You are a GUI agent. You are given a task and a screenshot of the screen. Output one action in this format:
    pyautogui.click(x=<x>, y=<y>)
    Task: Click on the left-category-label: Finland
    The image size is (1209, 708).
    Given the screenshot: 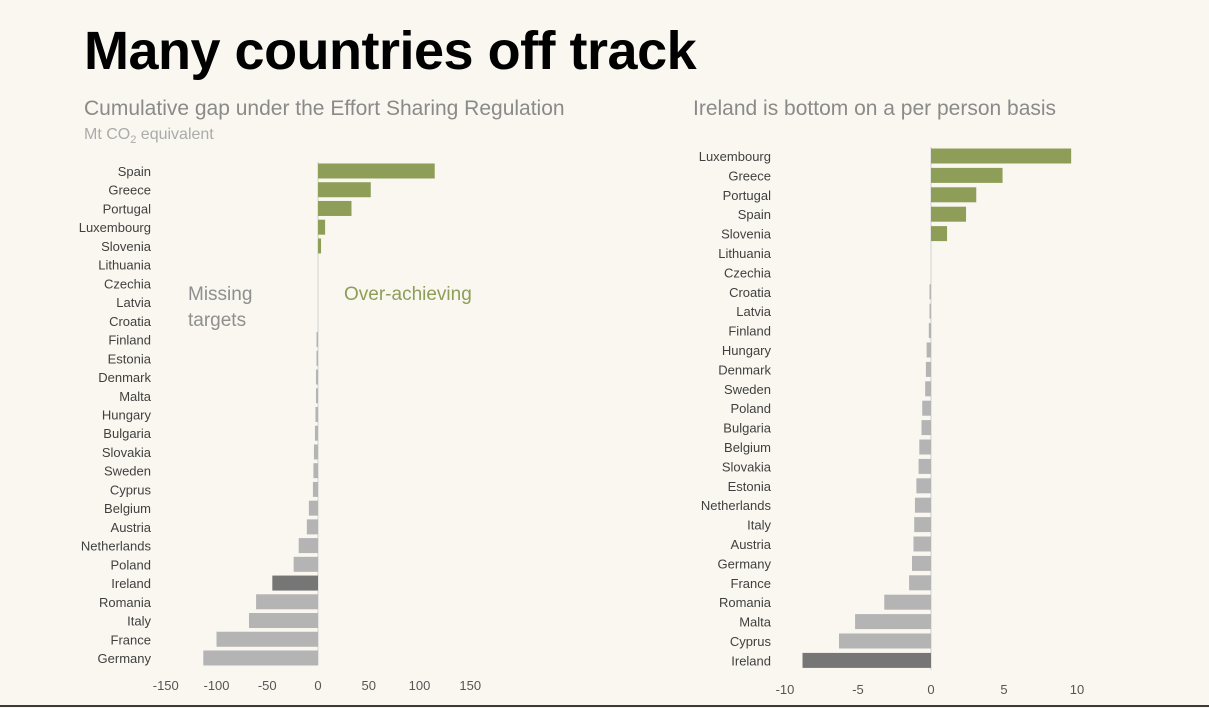 What is the action you would take?
    pyautogui.click(x=129, y=340)
    